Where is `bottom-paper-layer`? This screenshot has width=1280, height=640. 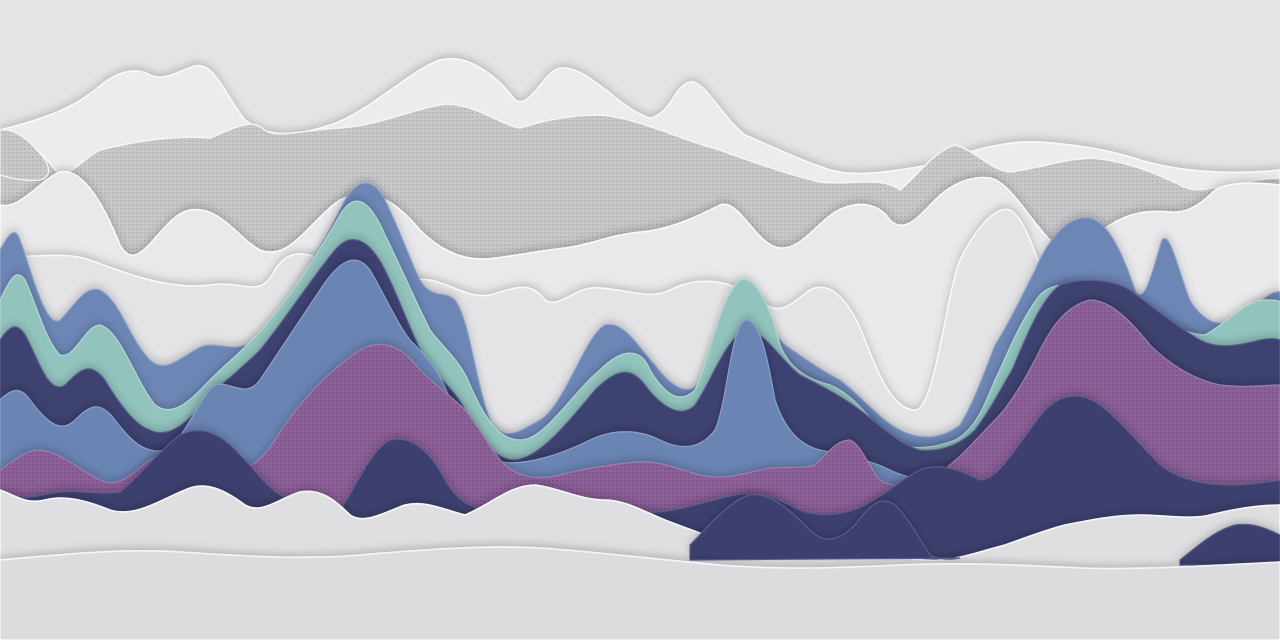 bottom-paper-layer is located at coordinates (640, 593).